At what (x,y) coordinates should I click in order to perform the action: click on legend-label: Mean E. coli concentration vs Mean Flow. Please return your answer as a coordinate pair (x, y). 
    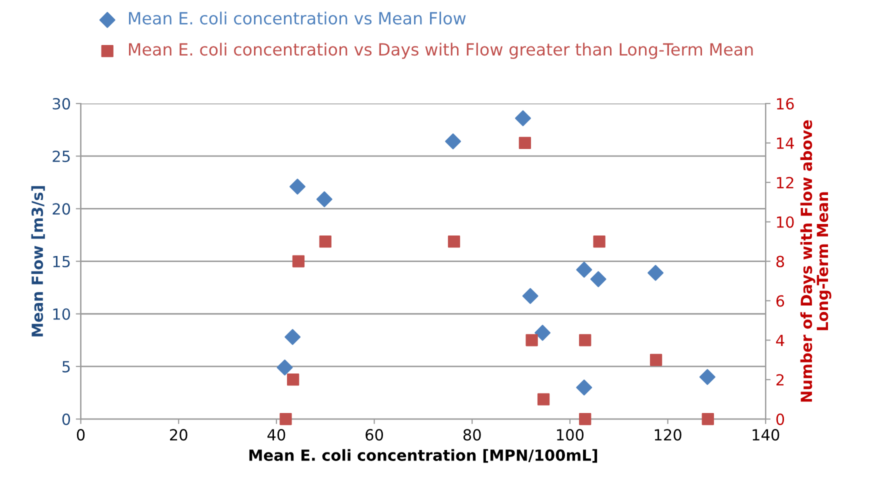
    Looking at the image, I should click on (297, 18).